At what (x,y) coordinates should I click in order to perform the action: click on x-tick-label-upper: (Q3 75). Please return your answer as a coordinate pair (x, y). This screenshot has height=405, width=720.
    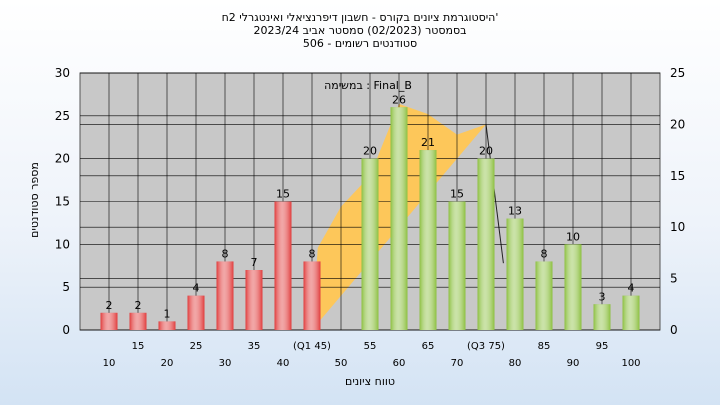
    Looking at the image, I should click on (486, 346).